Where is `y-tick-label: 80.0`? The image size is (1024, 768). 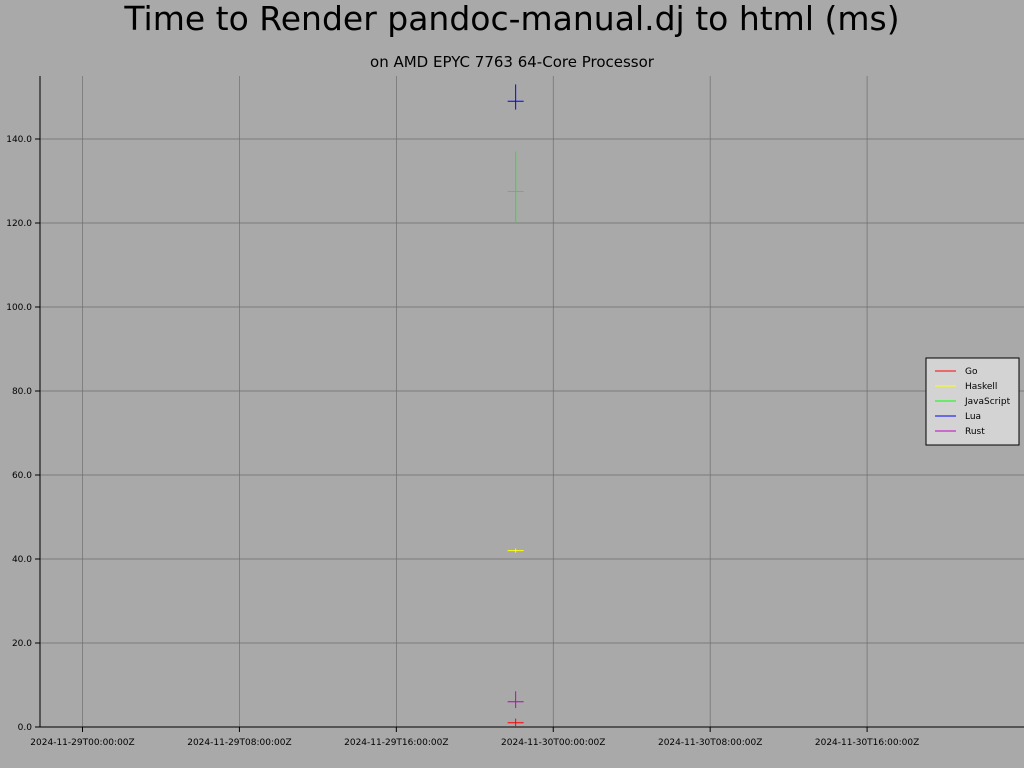
y-tick-label: 80.0 is located at coordinates (22, 392).